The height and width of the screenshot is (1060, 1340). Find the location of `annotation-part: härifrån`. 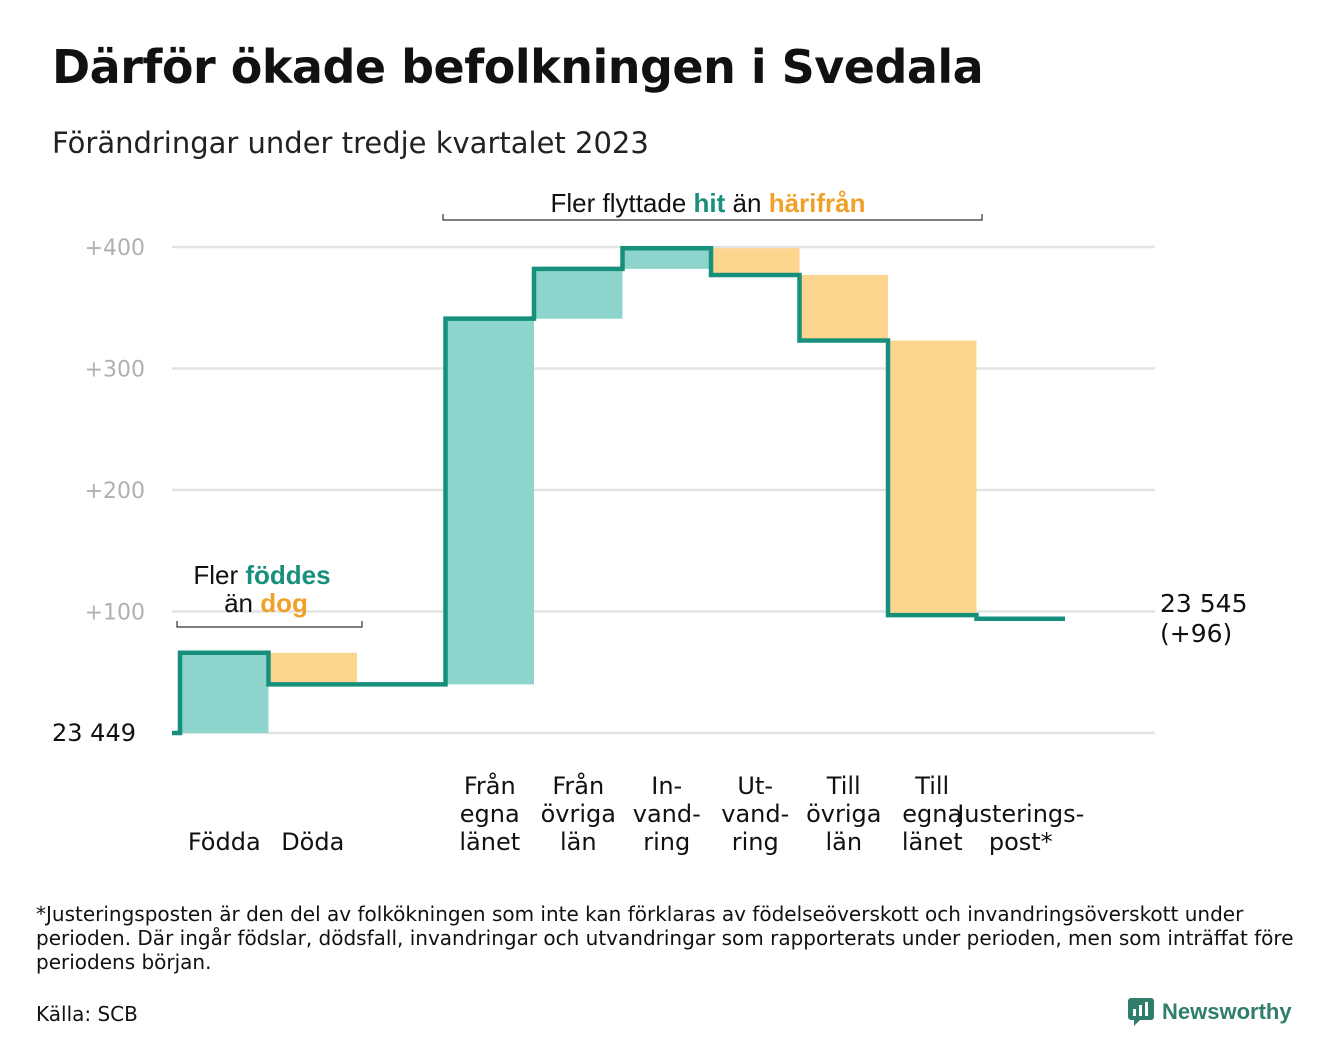

annotation-part: härifrån is located at coordinates (817, 203).